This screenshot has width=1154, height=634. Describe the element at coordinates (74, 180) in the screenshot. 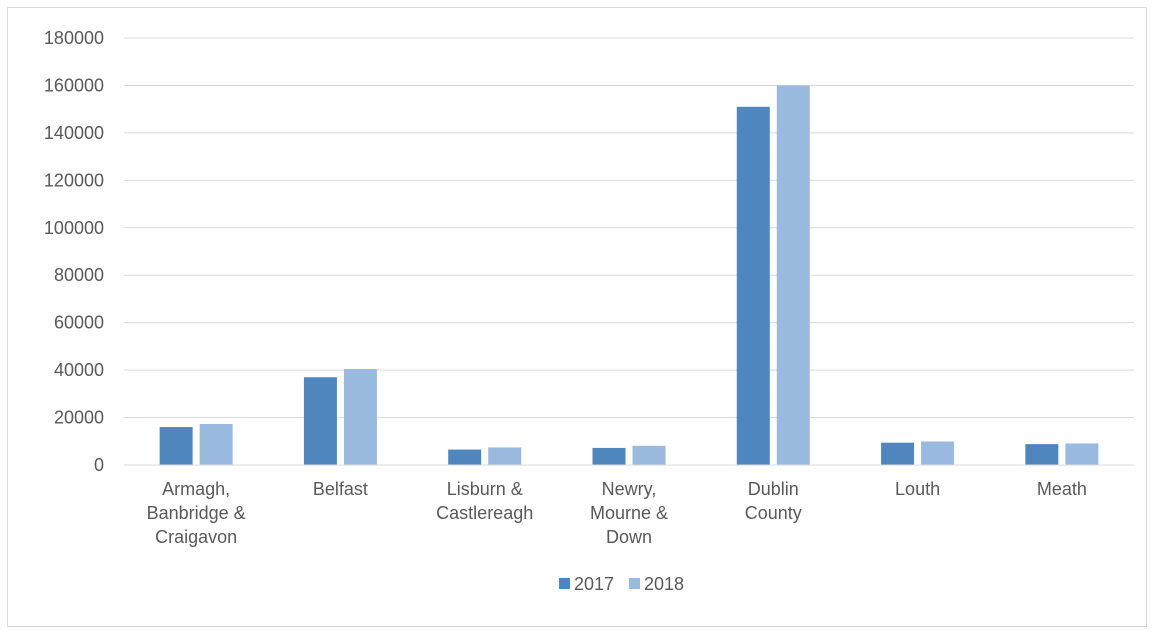

I see `y-tick-label: 120000` at that location.